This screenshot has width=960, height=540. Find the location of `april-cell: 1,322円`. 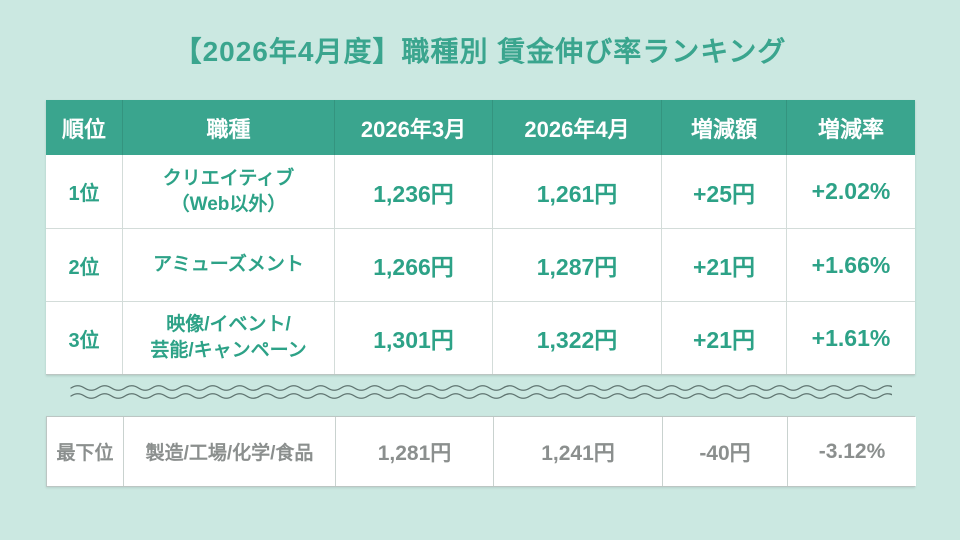

april-cell: 1,322円 is located at coordinates (577, 337).